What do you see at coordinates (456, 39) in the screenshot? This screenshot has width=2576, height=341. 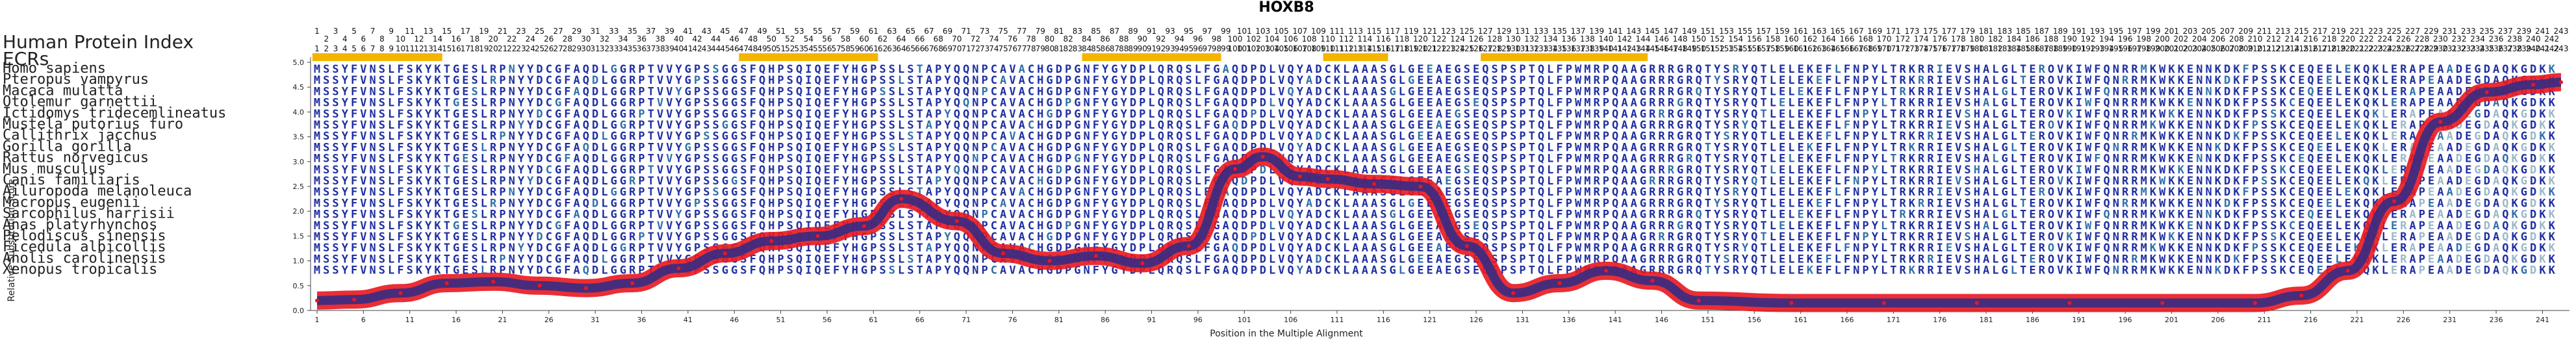 I see `index-number: 16` at bounding box center [456, 39].